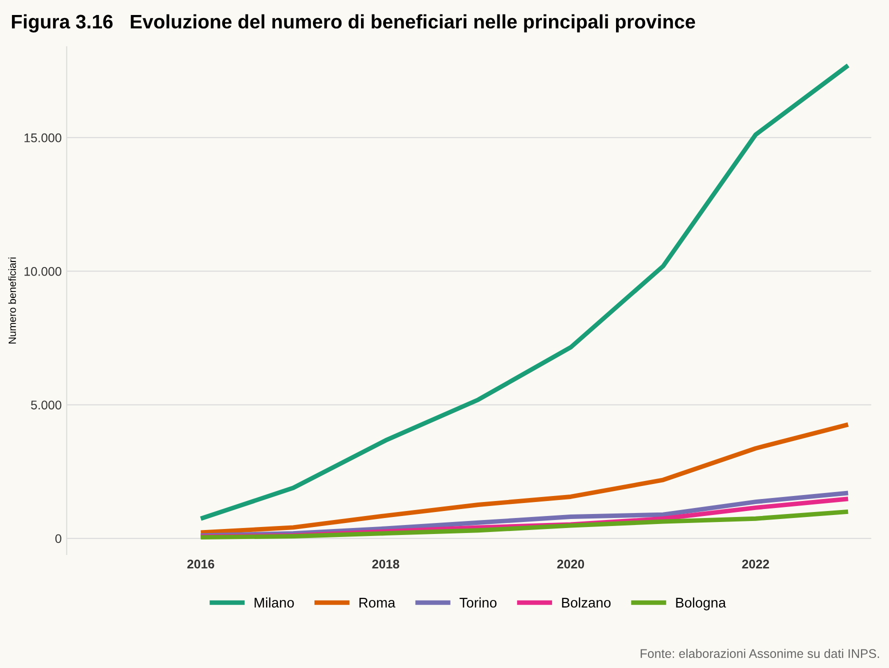 The height and width of the screenshot is (668, 889). Describe the element at coordinates (756, 564) in the screenshot. I see `x-tick-label: 2022` at that location.